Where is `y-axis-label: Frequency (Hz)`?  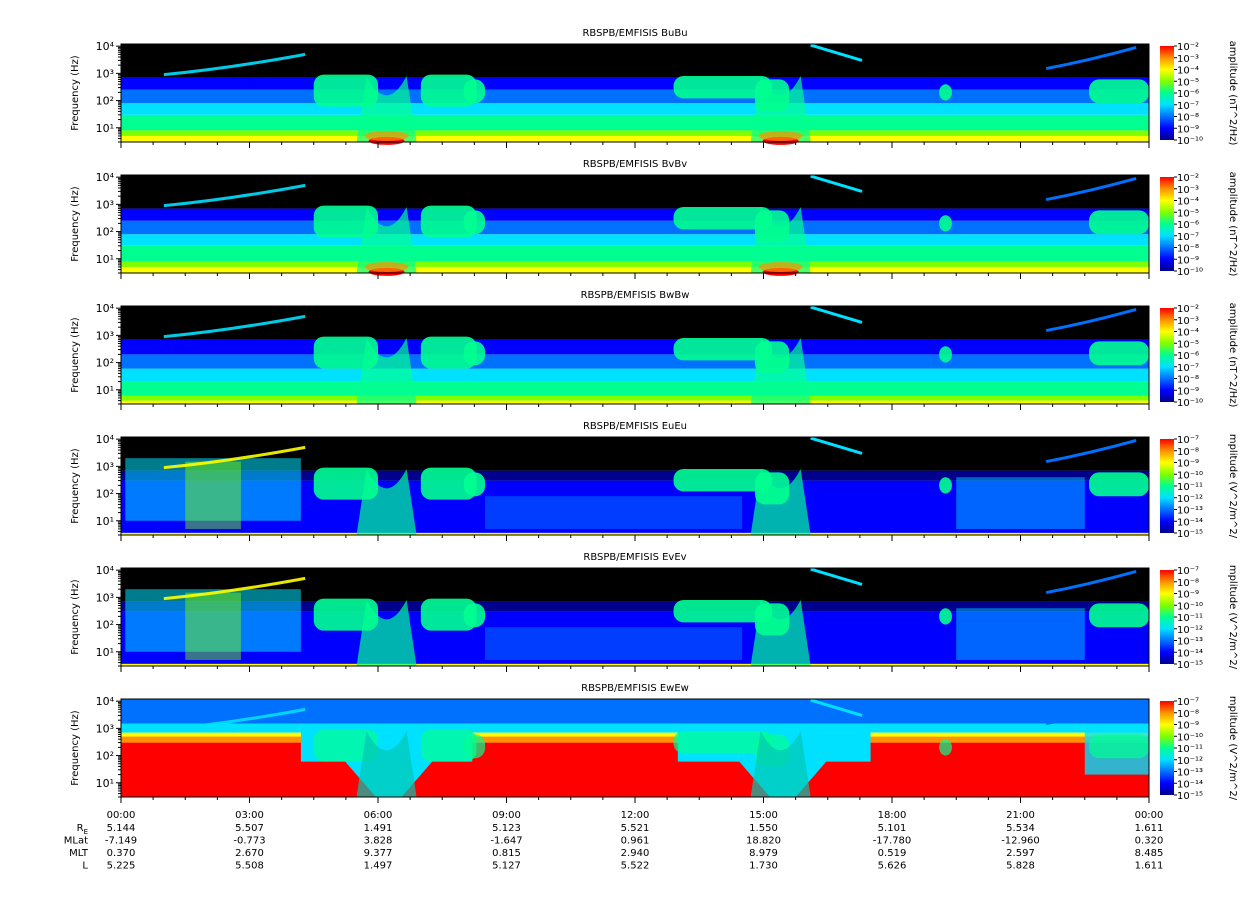 y-axis-label: Frequency (Hz) is located at coordinates (75, 748).